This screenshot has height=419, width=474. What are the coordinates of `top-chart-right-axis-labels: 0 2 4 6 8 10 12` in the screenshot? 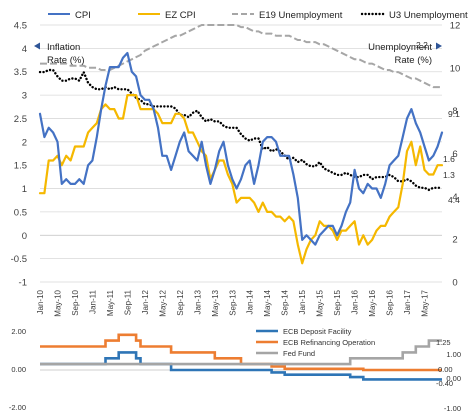 It's located at (455, 155).